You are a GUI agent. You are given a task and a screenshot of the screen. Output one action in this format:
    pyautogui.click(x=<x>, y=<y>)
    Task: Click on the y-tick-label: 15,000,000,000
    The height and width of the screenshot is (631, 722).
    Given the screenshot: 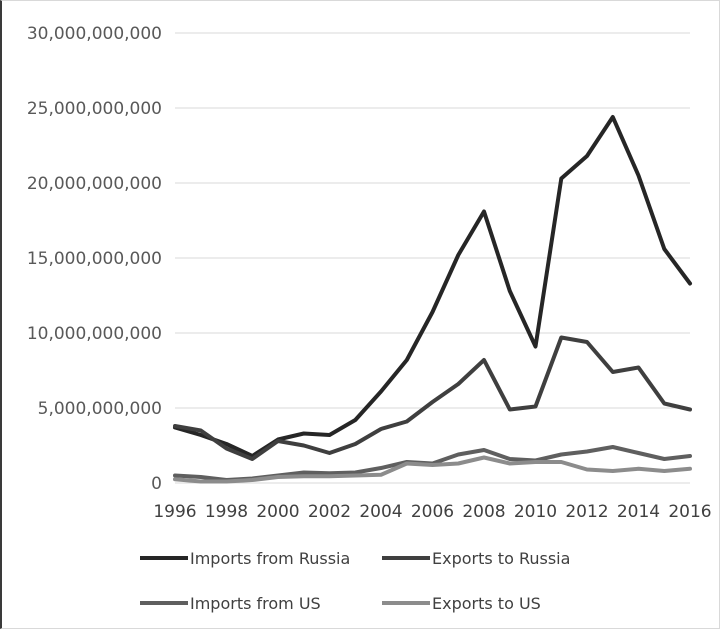 What is the action you would take?
    pyautogui.click(x=94, y=259)
    